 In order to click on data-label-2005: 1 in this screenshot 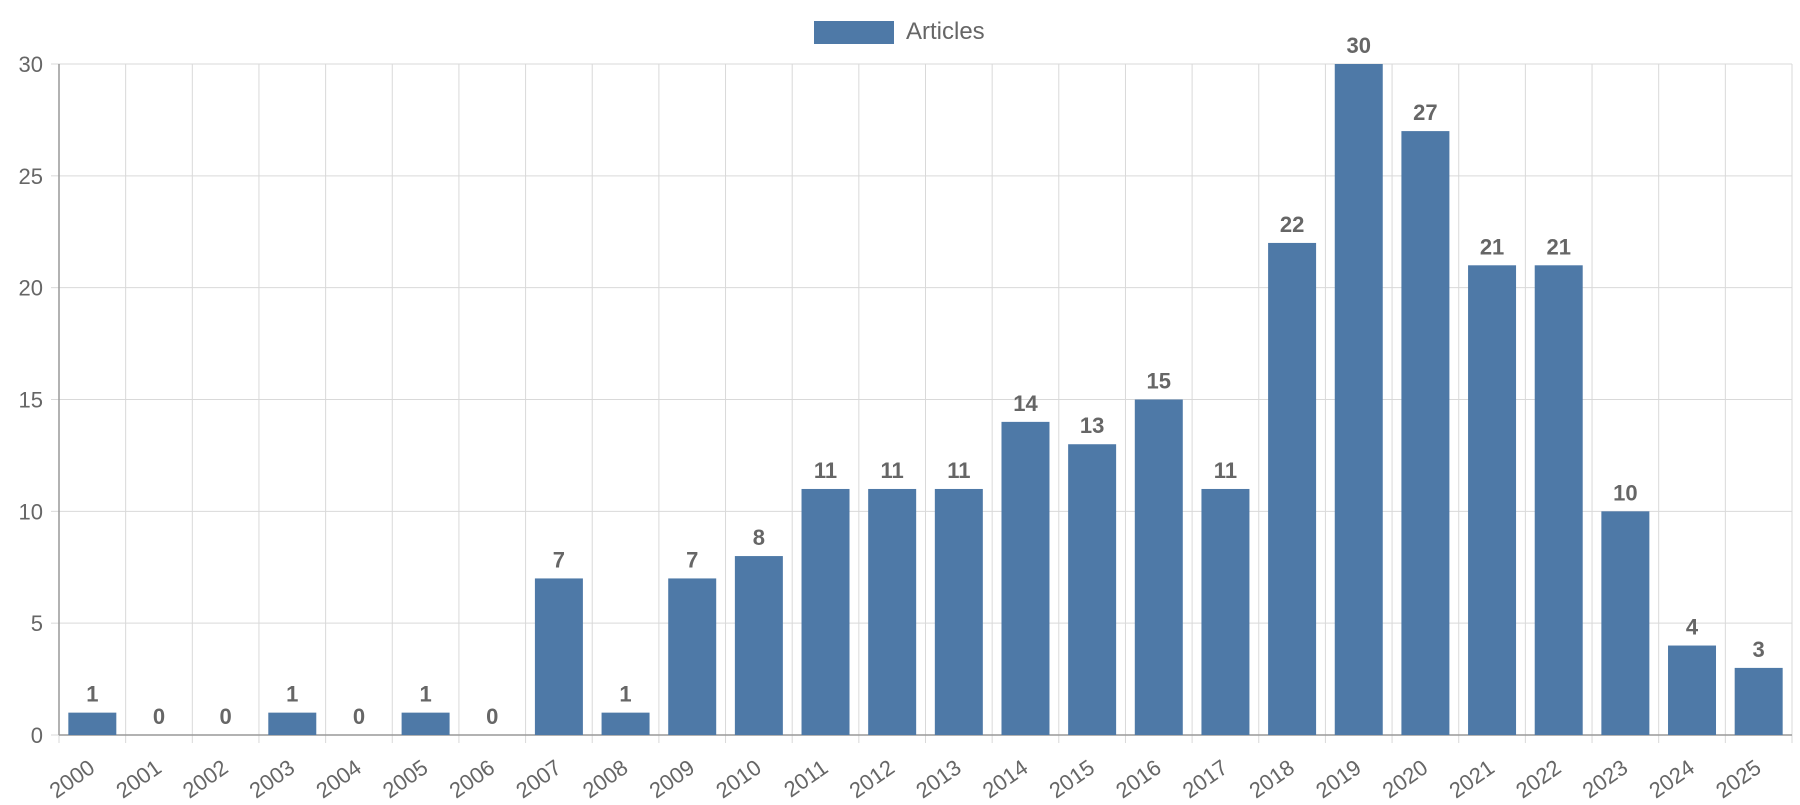, I will do `click(425, 694)`.